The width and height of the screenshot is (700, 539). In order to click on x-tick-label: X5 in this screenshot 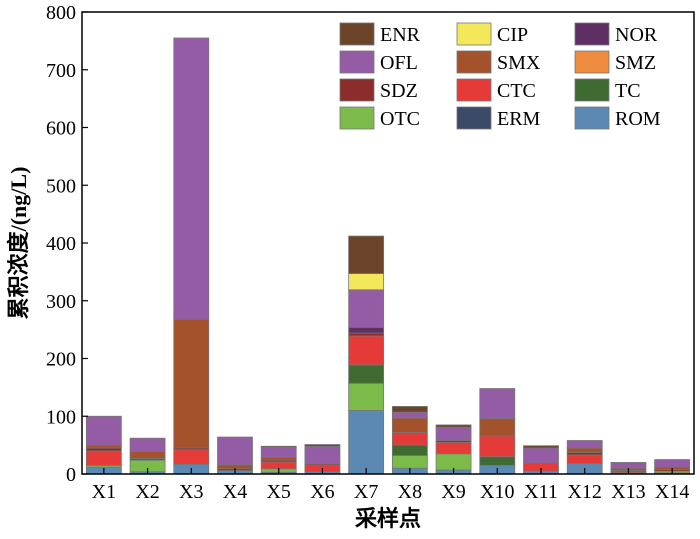, I will do `click(278, 492)`.